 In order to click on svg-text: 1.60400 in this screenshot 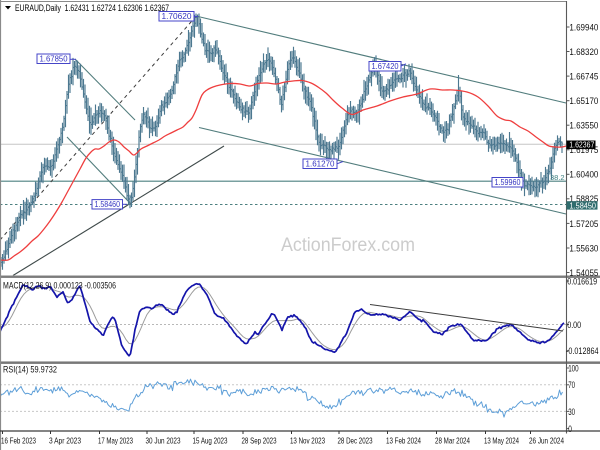, I will do `click(583, 175)`.